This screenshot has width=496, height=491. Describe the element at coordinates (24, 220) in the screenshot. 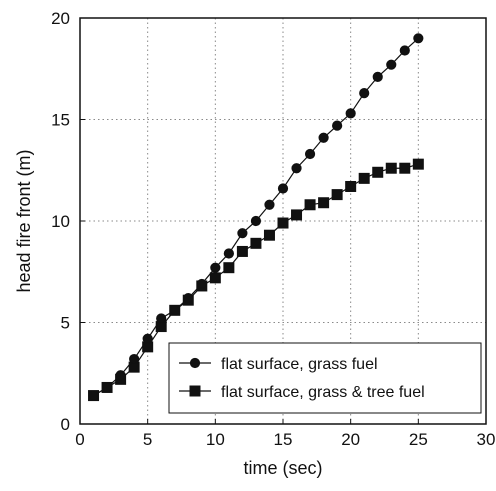

I see `y-axis-label: head fire front (m)` at that location.